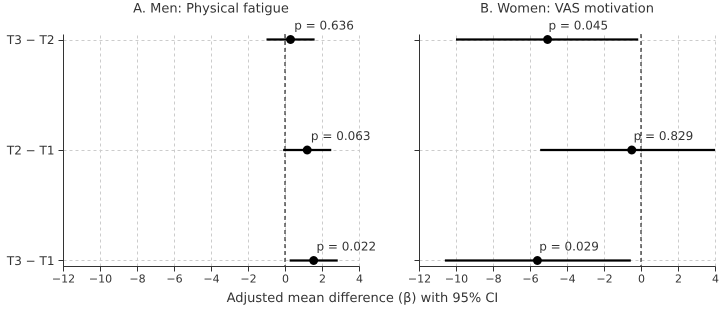 This screenshot has height=331, width=728. I want to click on annotation: p = 0.045, so click(578, 25).